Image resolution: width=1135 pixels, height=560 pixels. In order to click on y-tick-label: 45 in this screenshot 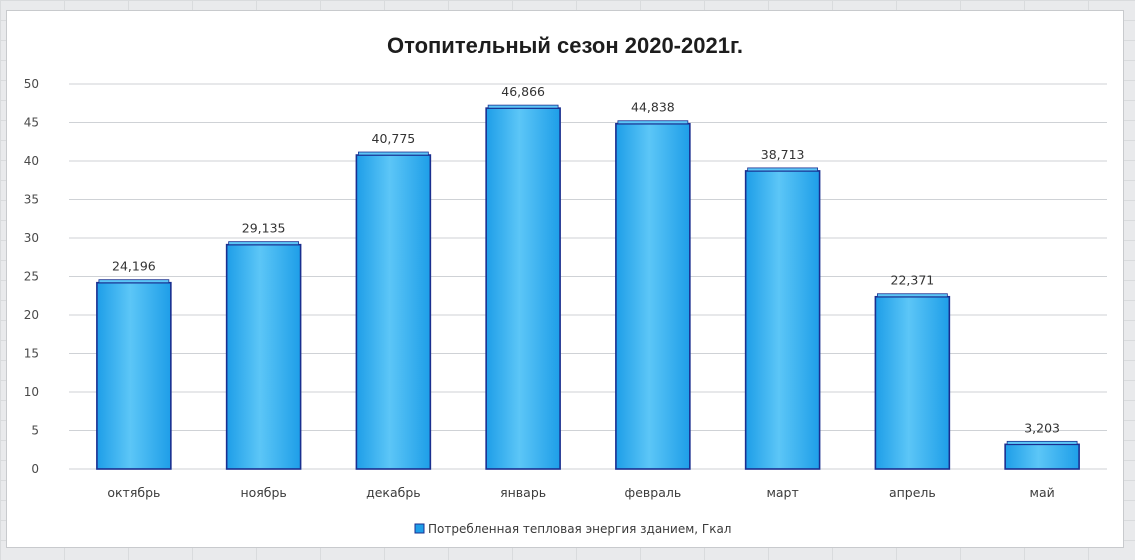, I will do `click(31, 123)`.